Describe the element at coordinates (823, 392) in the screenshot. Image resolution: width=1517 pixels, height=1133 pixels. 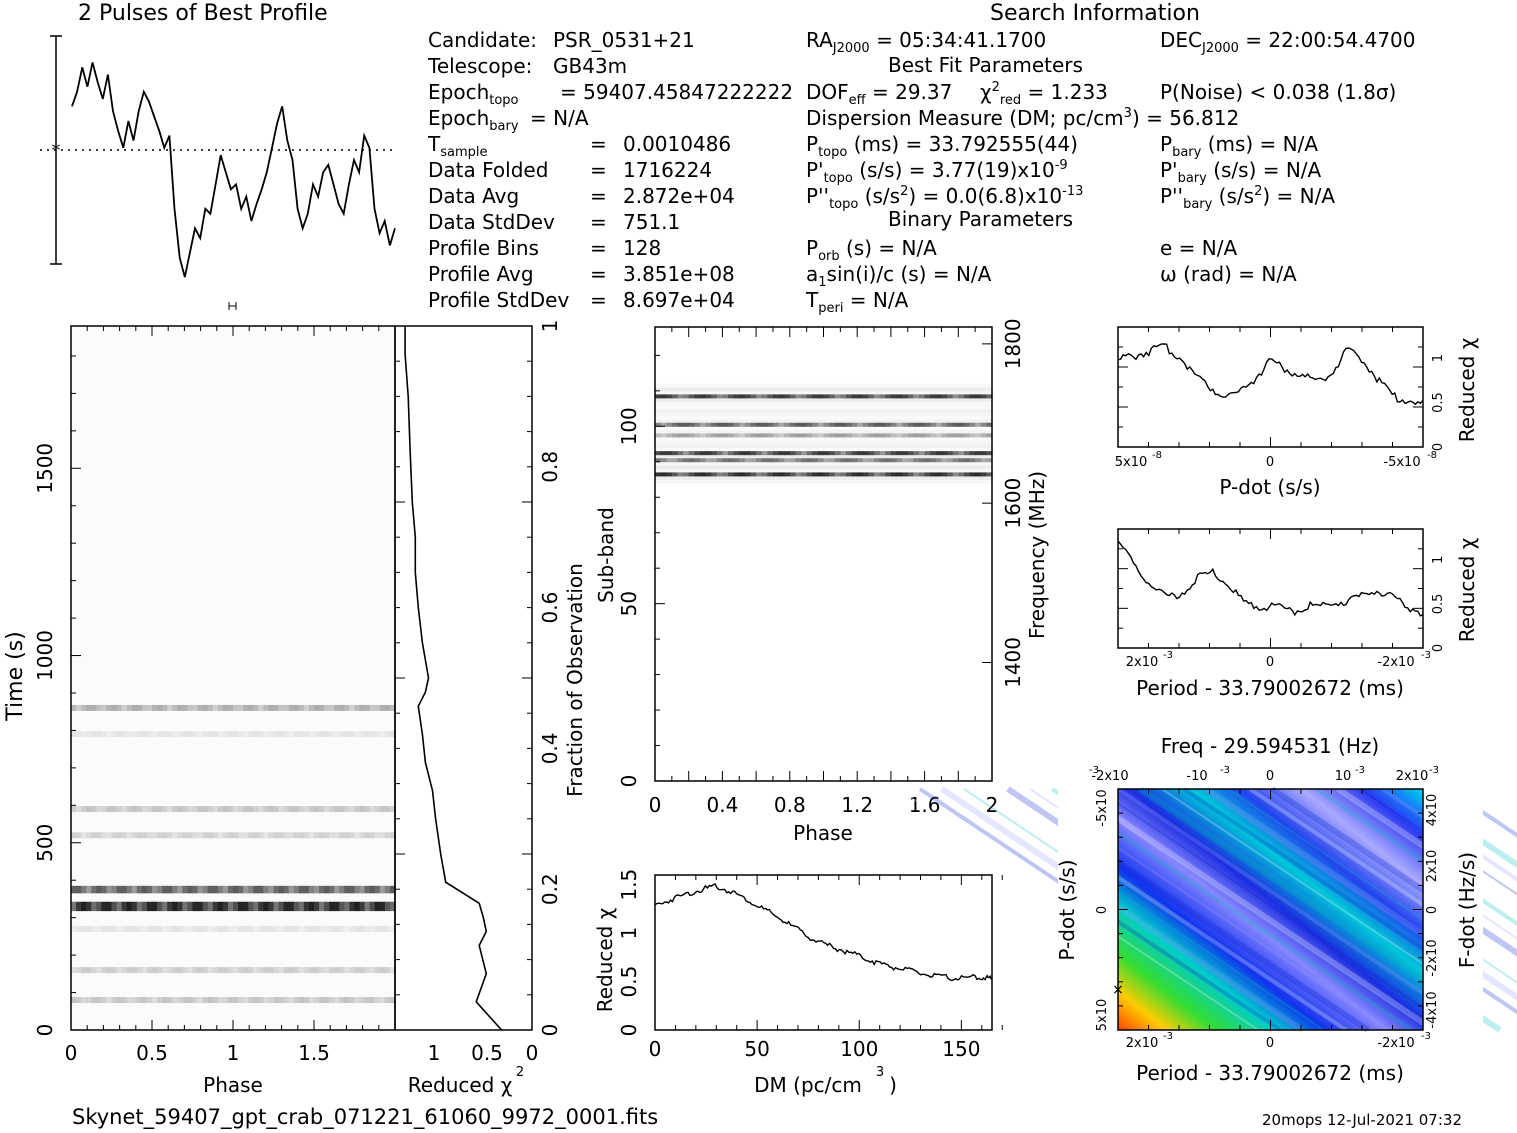
I see `heatmap-row` at that location.